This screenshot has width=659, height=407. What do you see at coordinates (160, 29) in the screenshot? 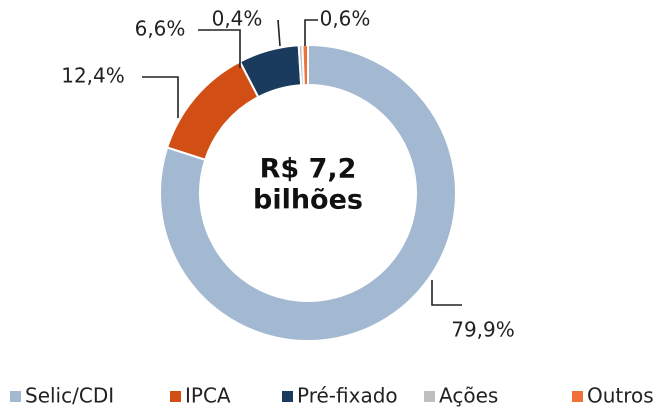
I see `data-label: 6,6%` at bounding box center [160, 29].